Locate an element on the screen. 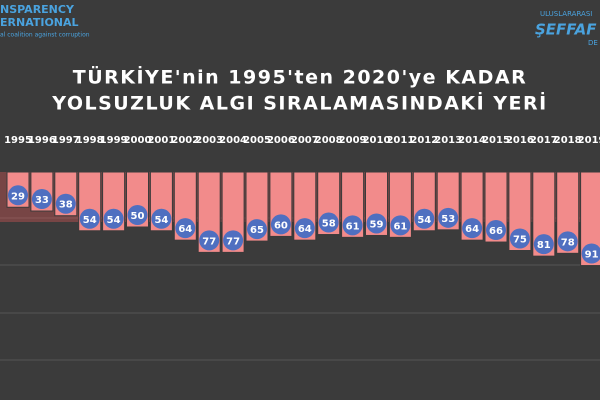 Image resolution: width=600 pixels, height=400 pixels. x-tick-label: 2003 is located at coordinates (209, 140).